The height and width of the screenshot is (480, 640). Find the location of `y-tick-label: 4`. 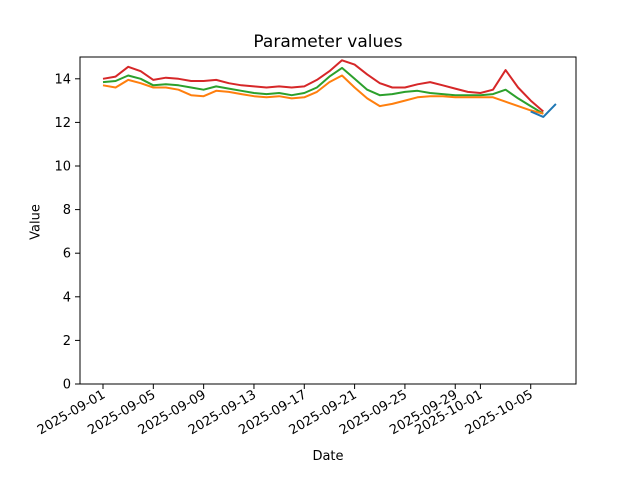

y-tick-label: 4 is located at coordinates (67, 297).